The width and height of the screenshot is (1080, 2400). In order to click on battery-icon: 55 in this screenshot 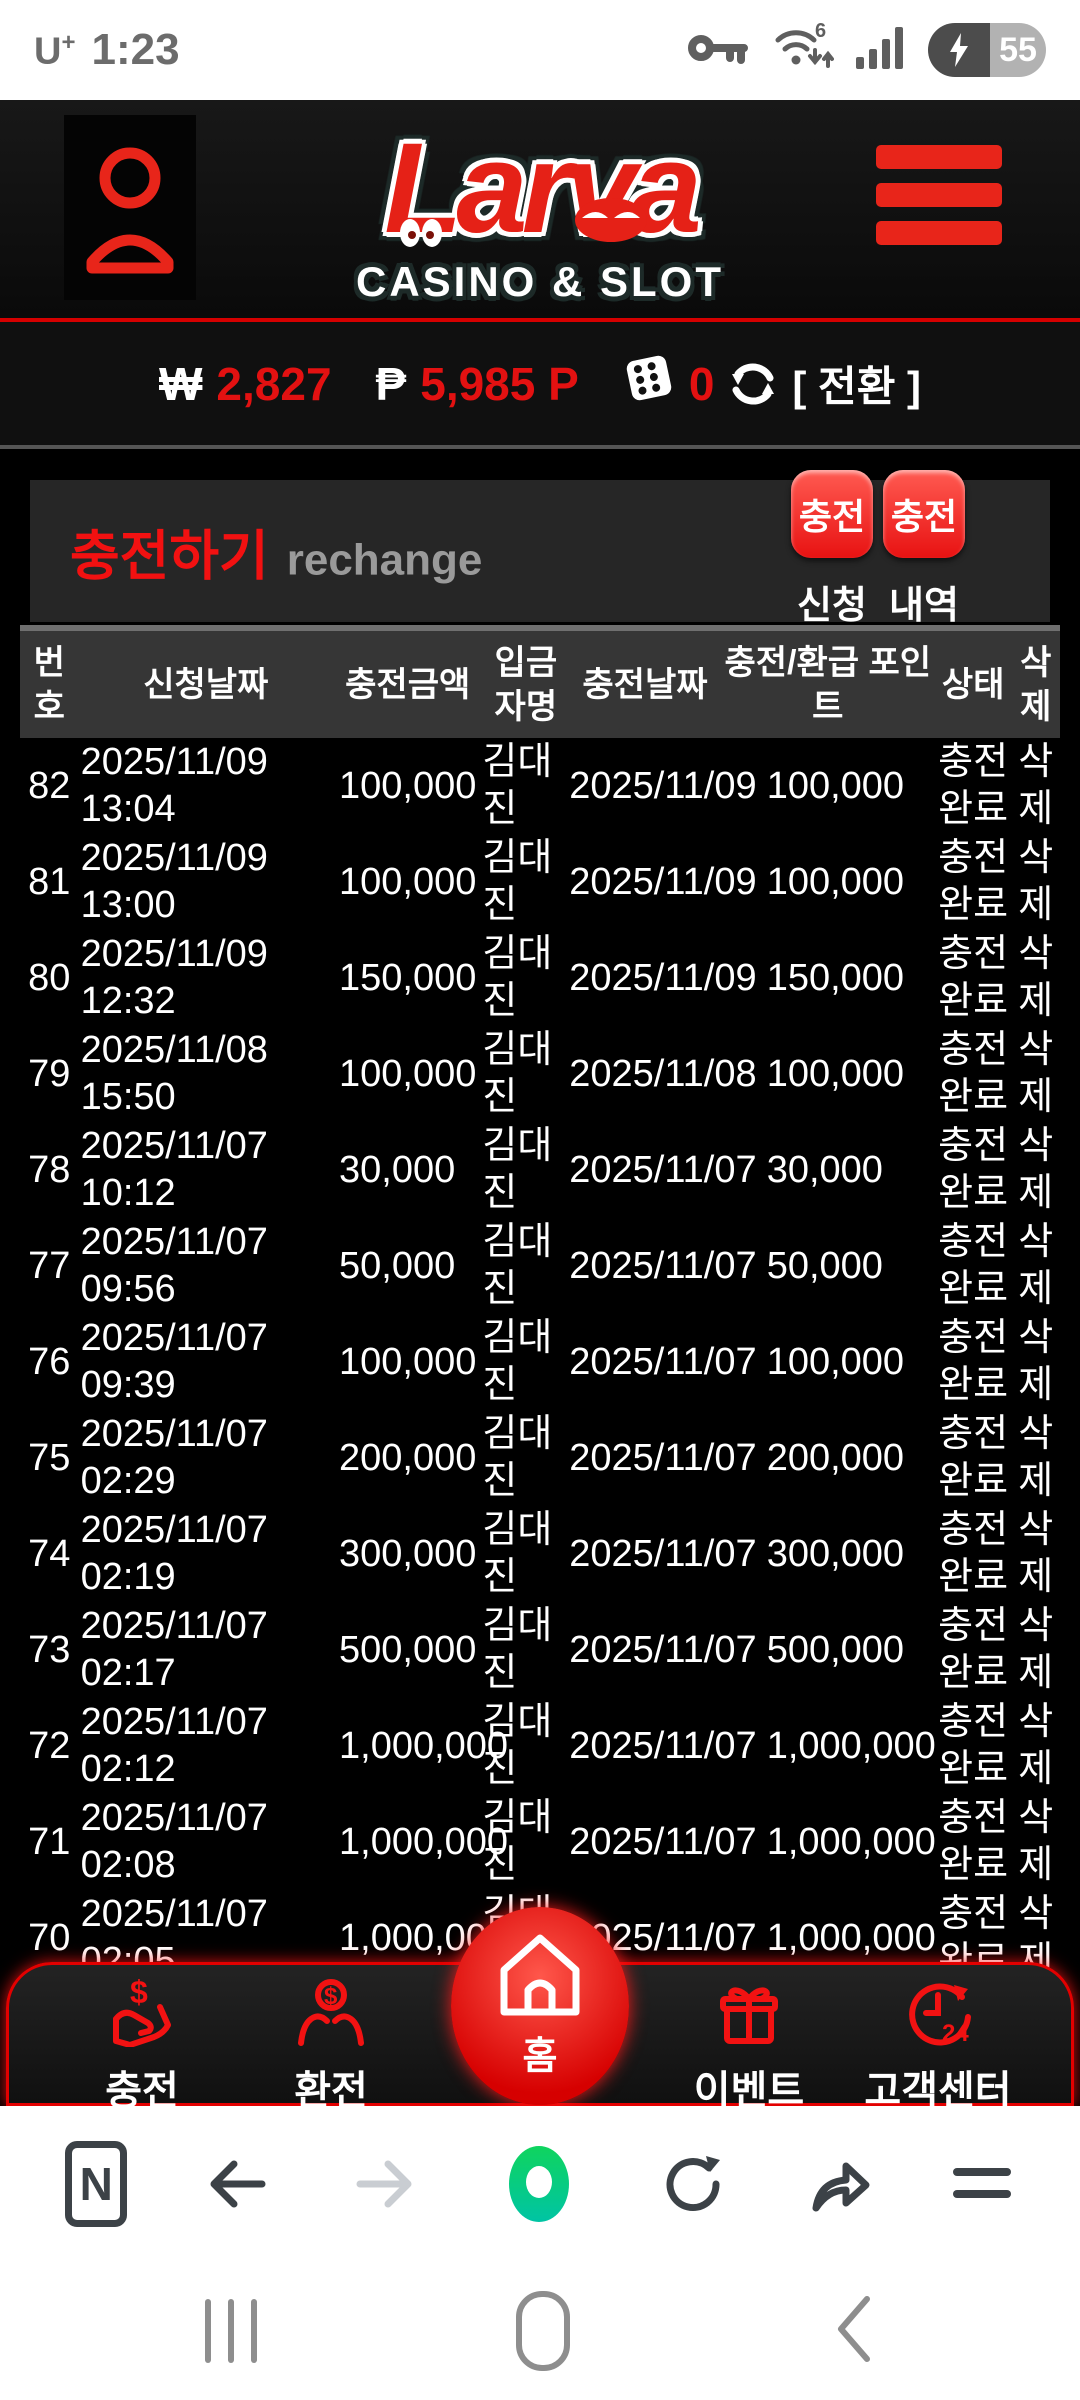, I will do `click(987, 50)`.